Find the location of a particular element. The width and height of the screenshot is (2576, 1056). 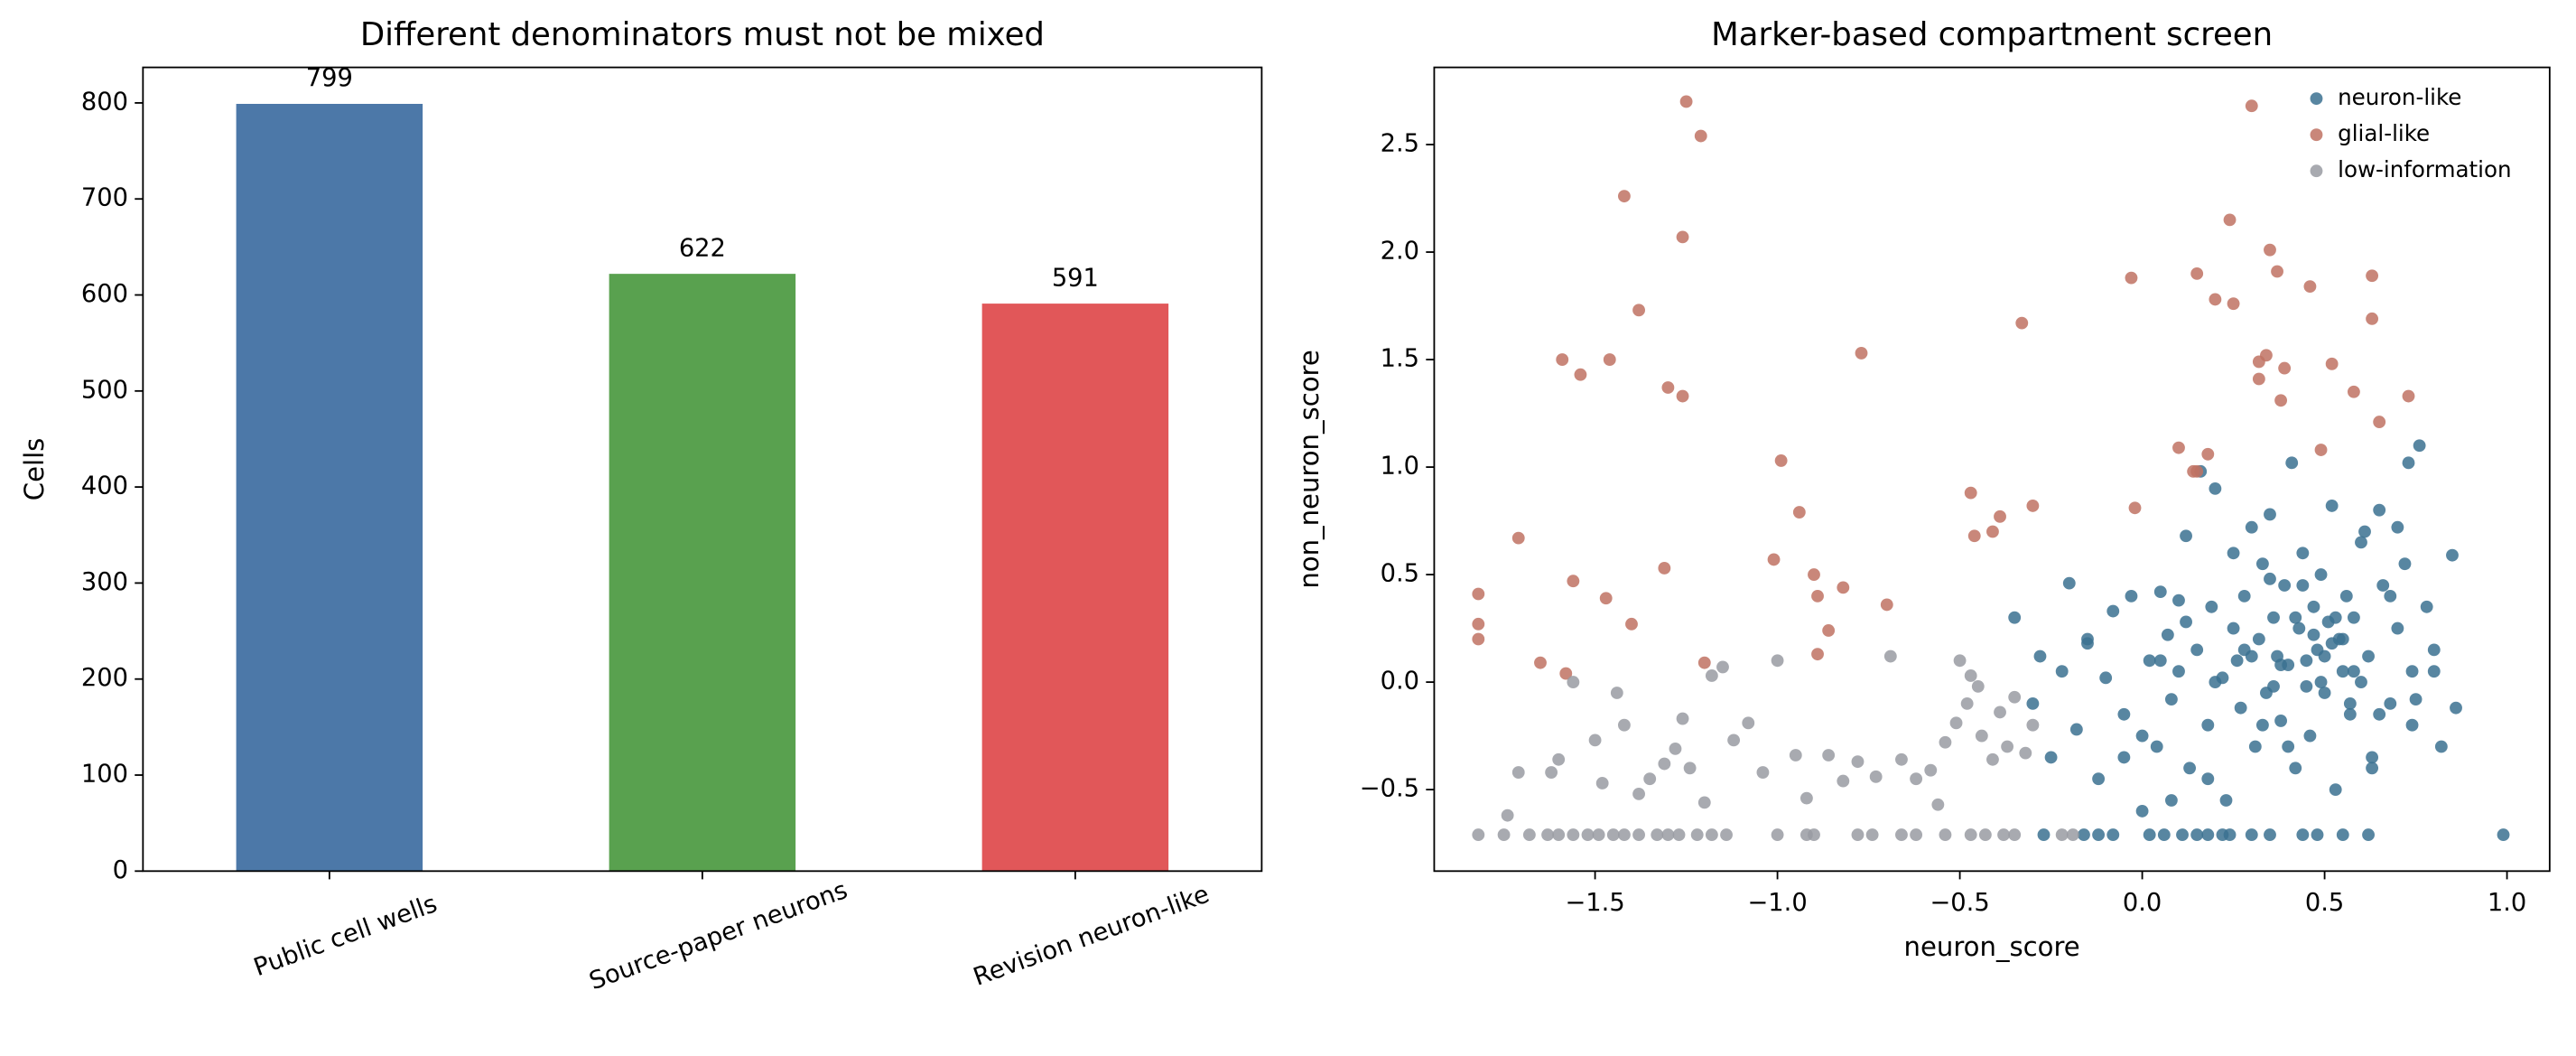

y-tick-label: 800 is located at coordinates (104, 102).